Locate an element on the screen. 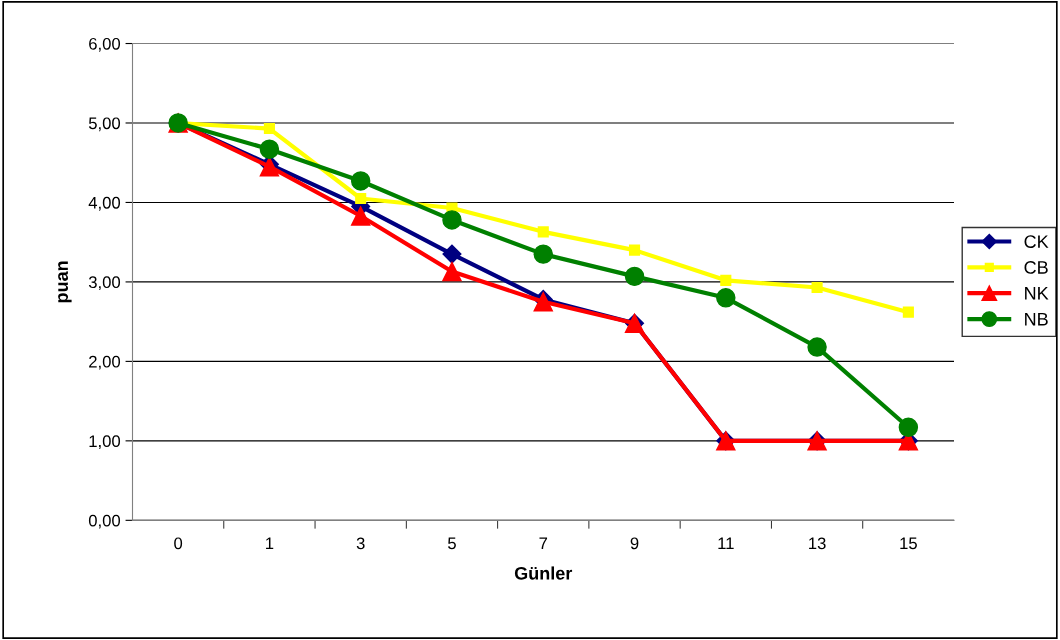  y-tick-label: 4,00 is located at coordinates (104, 203).